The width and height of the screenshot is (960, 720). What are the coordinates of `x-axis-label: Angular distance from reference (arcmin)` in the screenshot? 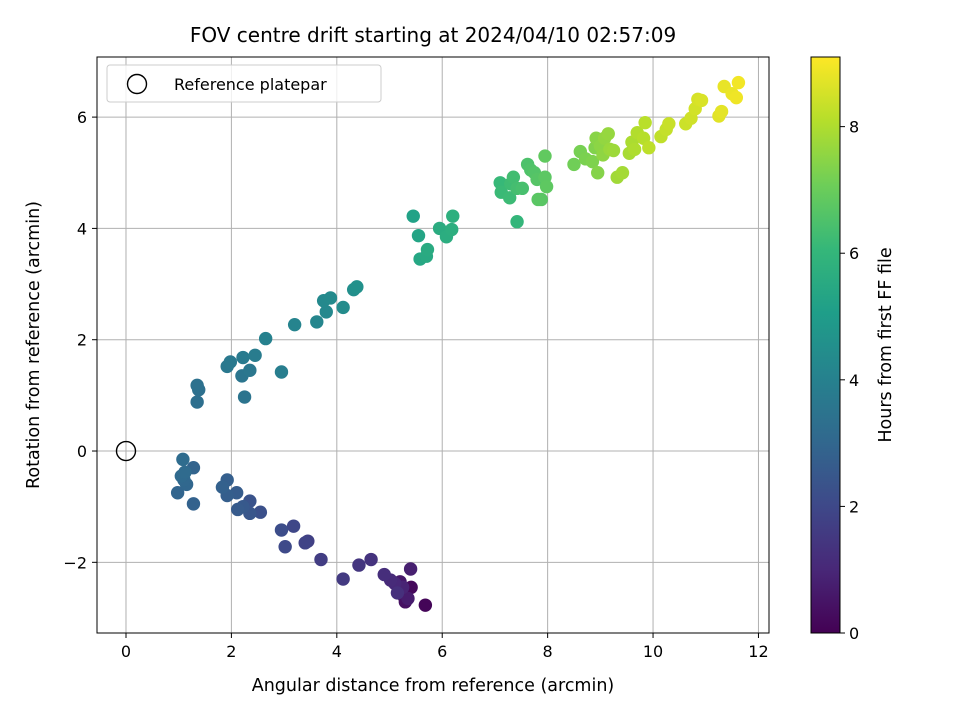 It's located at (433, 686).